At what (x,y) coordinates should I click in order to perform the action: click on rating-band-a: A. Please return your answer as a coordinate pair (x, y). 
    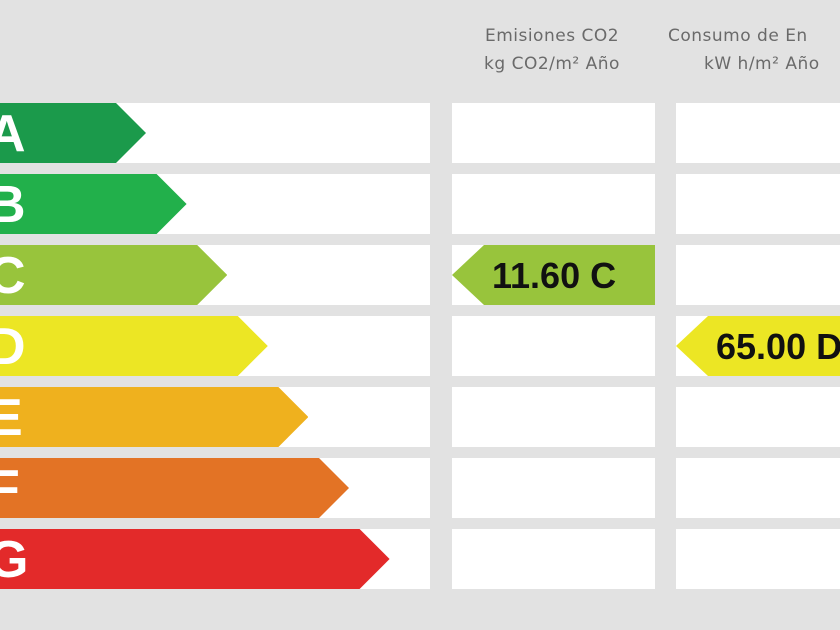
    Looking at the image, I should click on (73, 133).